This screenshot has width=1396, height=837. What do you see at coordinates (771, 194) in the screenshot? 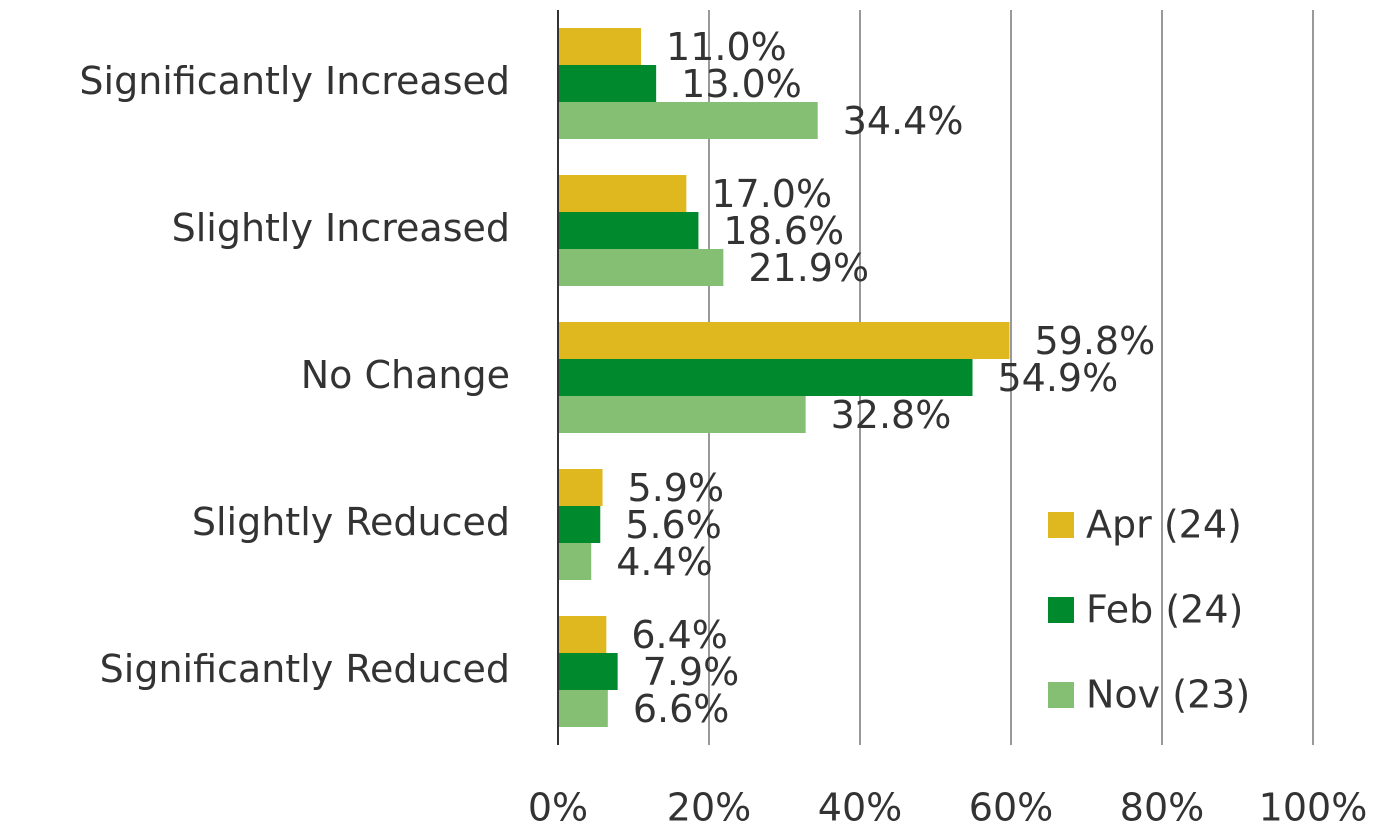
I see `value-label: 17.0%` at bounding box center [771, 194].